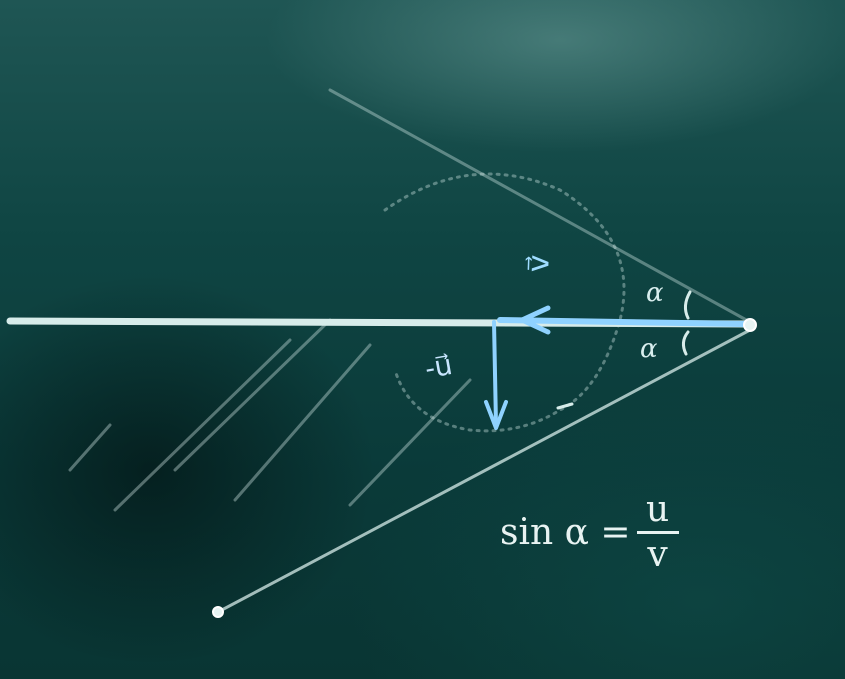 This screenshot has width=845, height=679. I want to click on formula-lhs: sin α =, so click(565, 532).